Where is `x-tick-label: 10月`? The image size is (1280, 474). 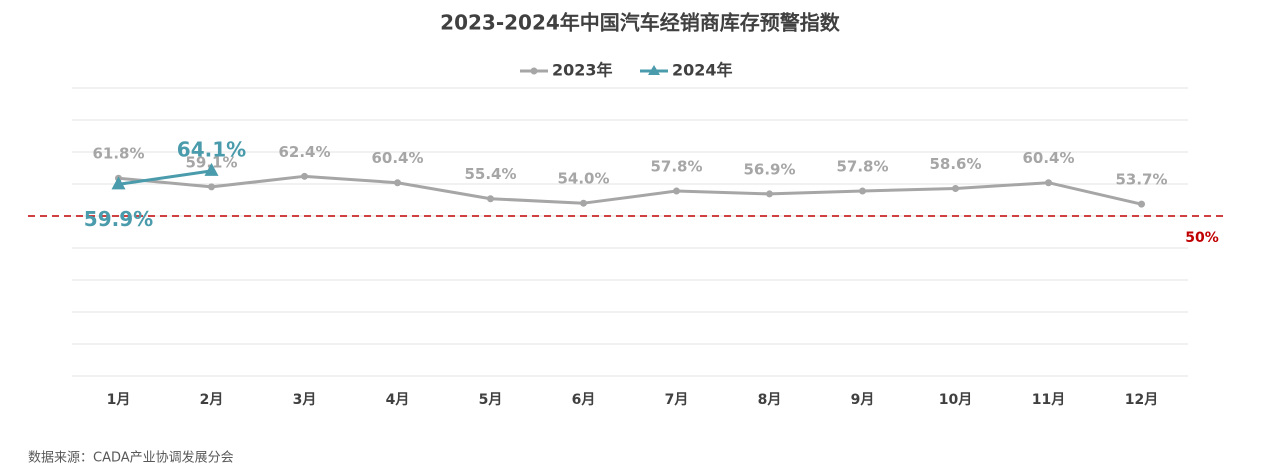 x-tick-label: 10月 is located at coordinates (955, 400).